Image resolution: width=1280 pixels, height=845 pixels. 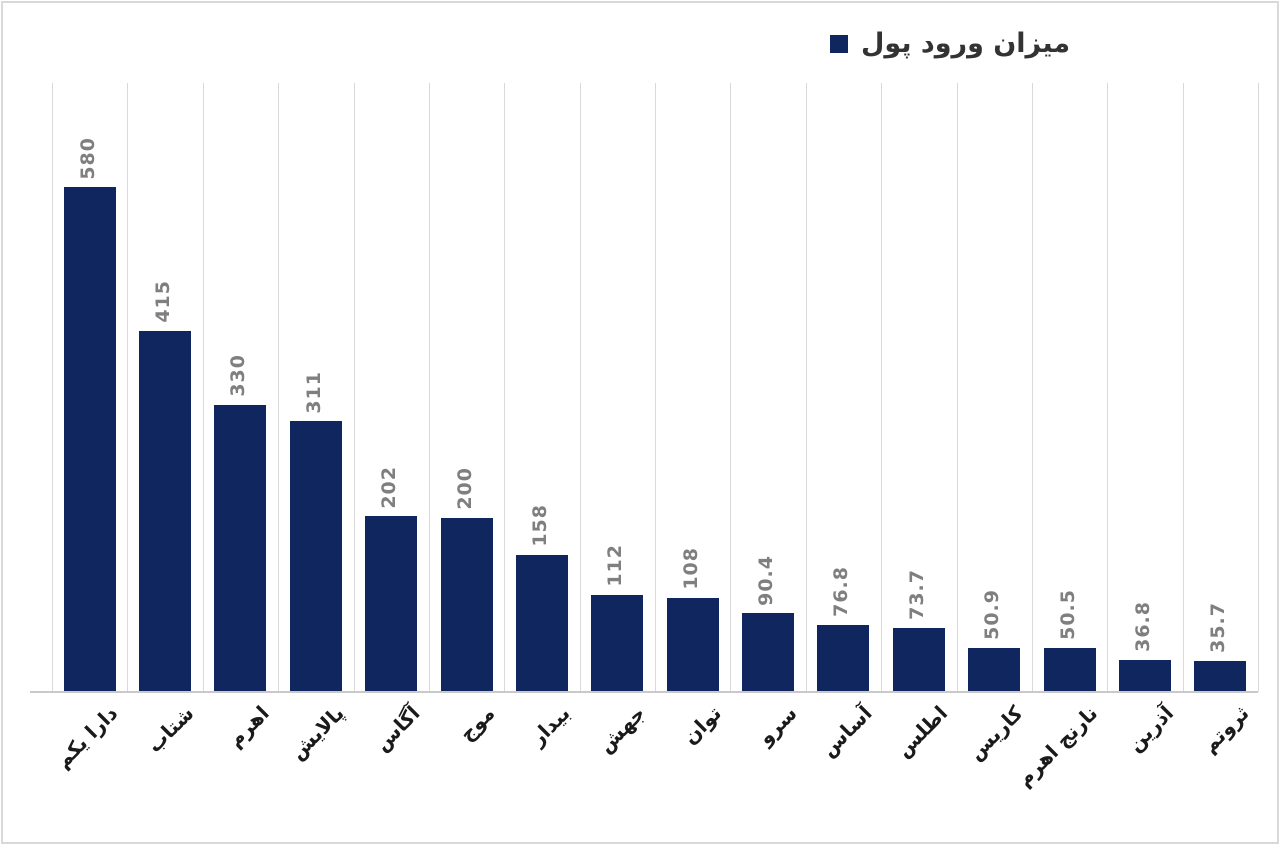 I want to click on bar-اطلس, so click(x=918, y=659).